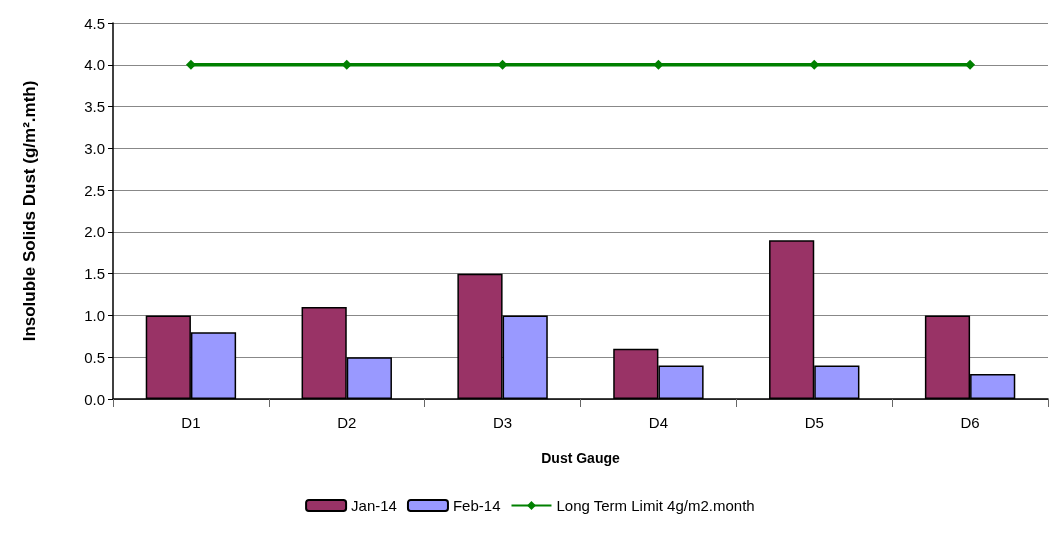  I want to click on x-tick-label: D1, so click(191, 422).